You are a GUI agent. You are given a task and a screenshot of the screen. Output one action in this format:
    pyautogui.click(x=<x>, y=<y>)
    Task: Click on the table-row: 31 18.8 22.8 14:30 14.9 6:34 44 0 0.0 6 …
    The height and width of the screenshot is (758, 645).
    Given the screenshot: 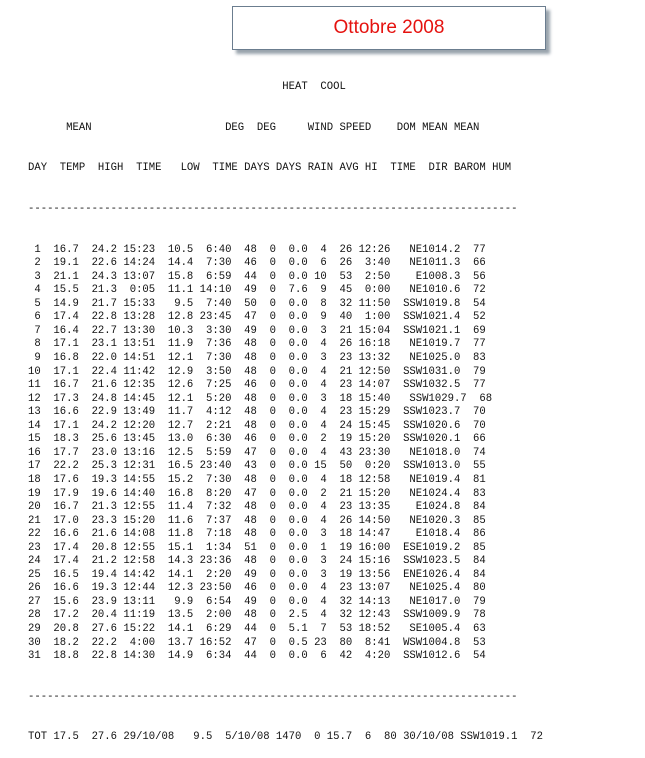 What is the action you would take?
    pyautogui.click(x=257, y=656)
    